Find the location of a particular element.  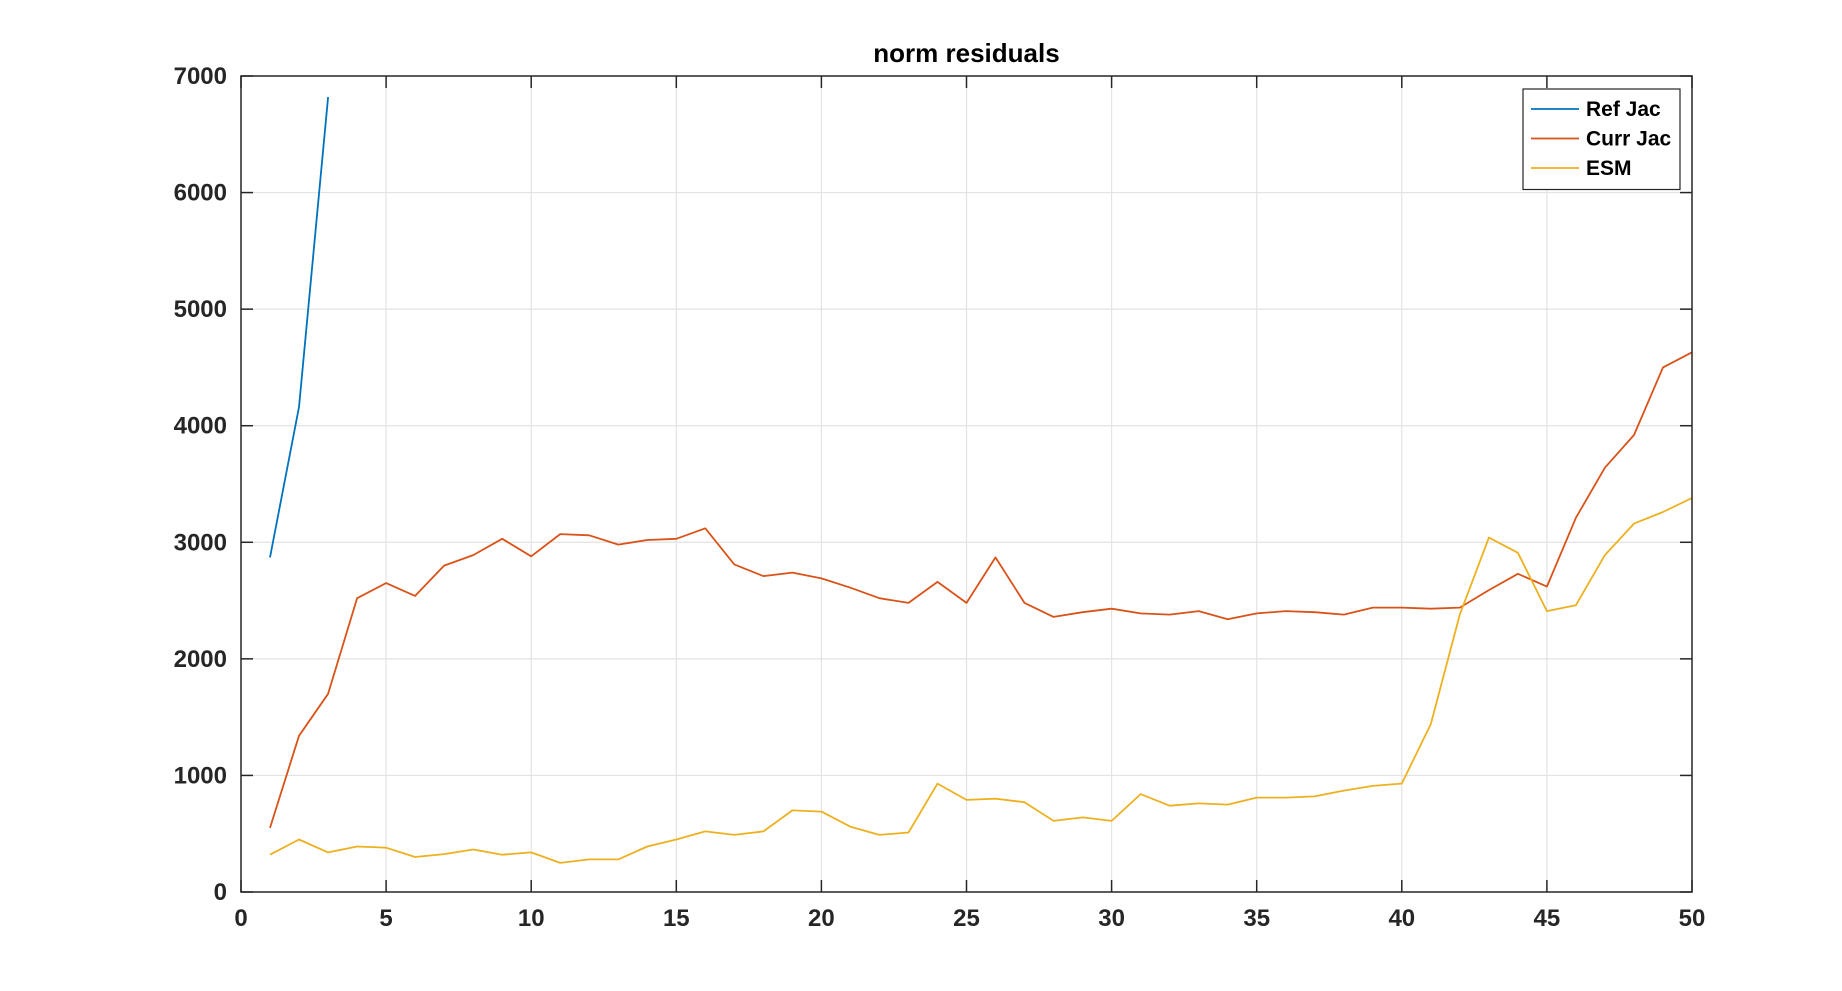

y-tick-label: 6000 is located at coordinates (200, 193).